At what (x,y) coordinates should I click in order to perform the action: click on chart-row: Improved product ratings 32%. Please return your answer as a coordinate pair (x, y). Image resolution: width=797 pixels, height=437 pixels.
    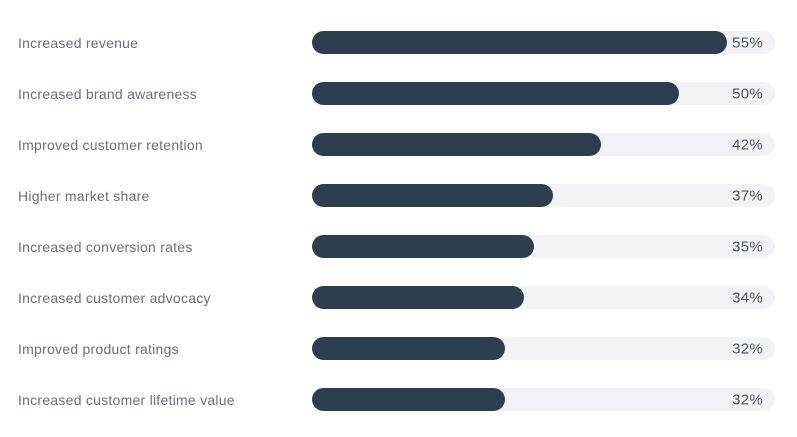
    Looking at the image, I should click on (398, 348).